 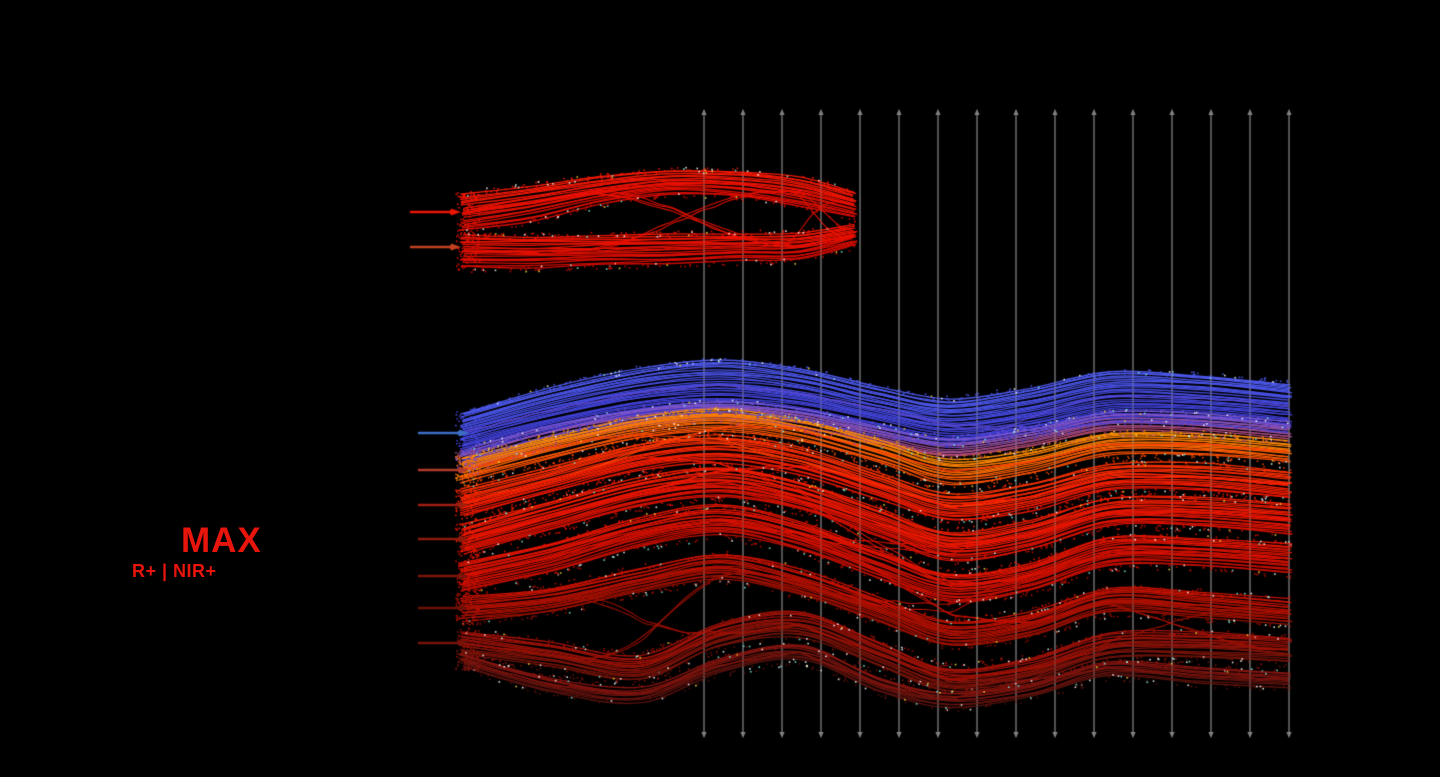 What do you see at coordinates (174, 571) in the screenshot?
I see `chart-subtitle-bands: R+ | NIR+` at bounding box center [174, 571].